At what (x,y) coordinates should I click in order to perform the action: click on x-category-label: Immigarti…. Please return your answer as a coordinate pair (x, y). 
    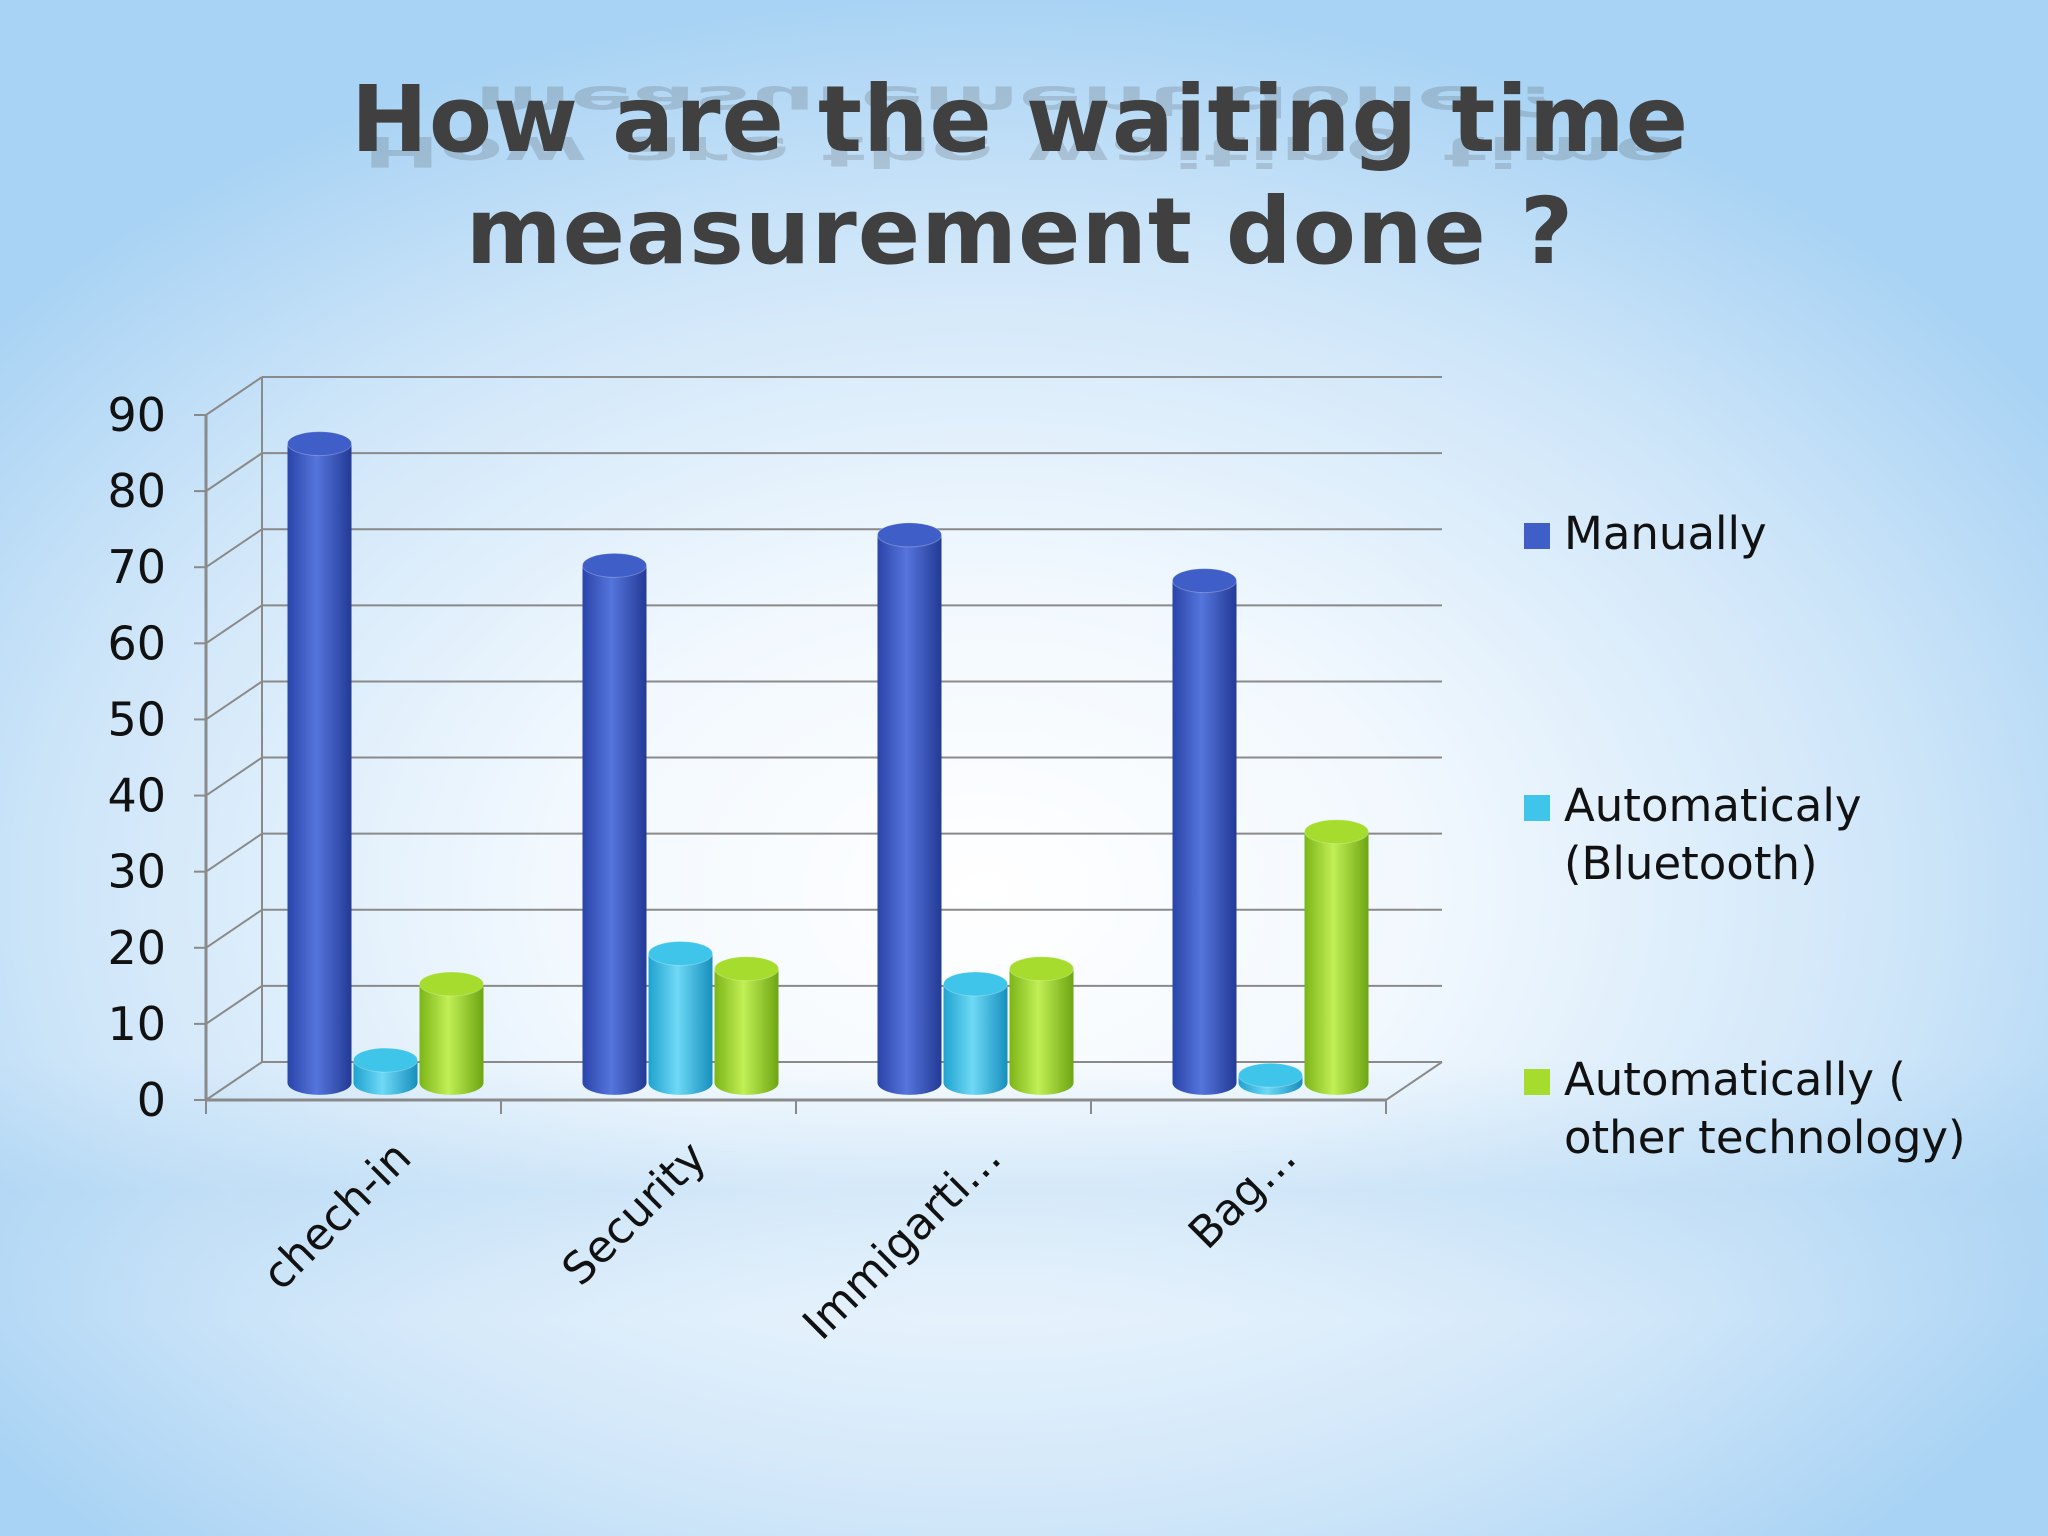
    Looking at the image, I should click on (902, 1241).